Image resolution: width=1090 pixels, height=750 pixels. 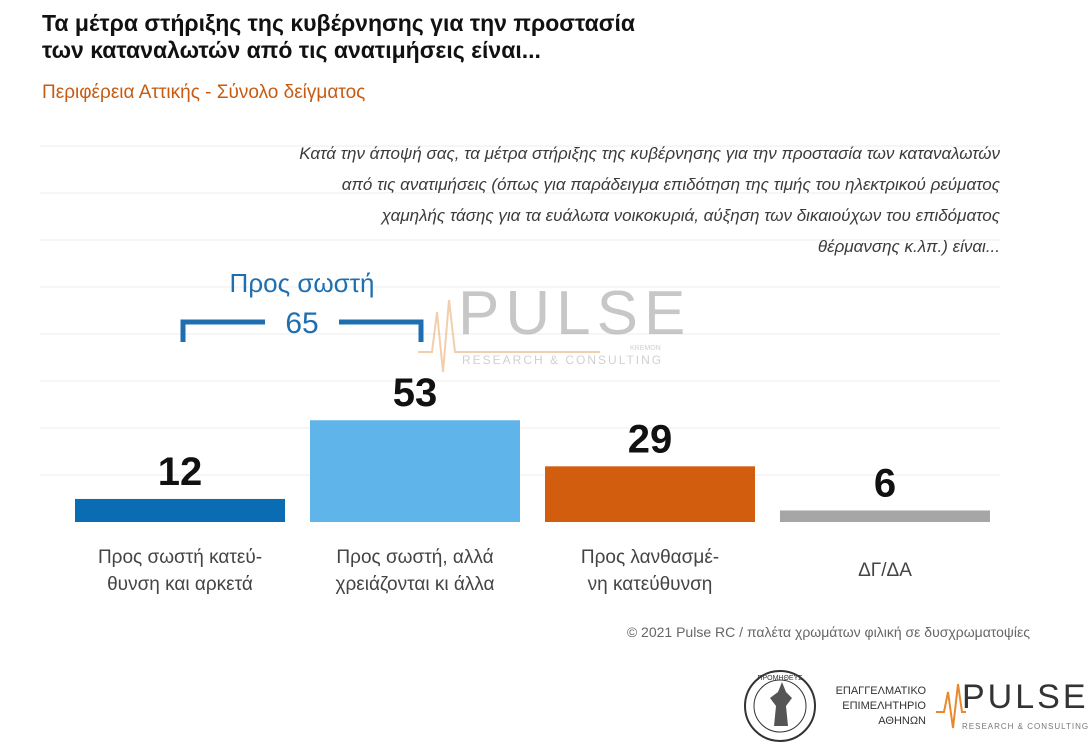 I want to click on chamber-line: ΕΠΑΓΓΕΛΜΑΤΙΚΟ, so click(x=880, y=691).